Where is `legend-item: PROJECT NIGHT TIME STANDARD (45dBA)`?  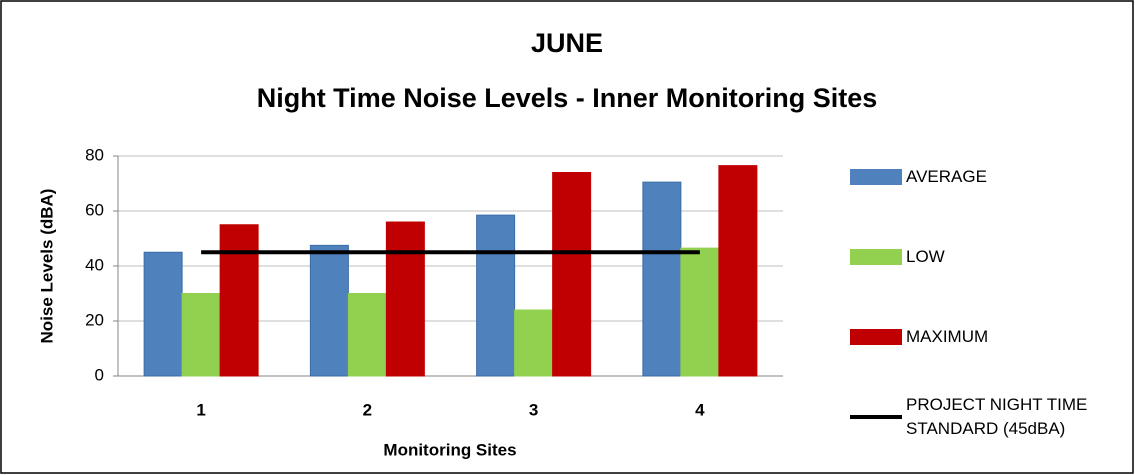
legend-item: PROJECT NIGHT TIME STANDARD (45dBA) is located at coordinates (983, 417).